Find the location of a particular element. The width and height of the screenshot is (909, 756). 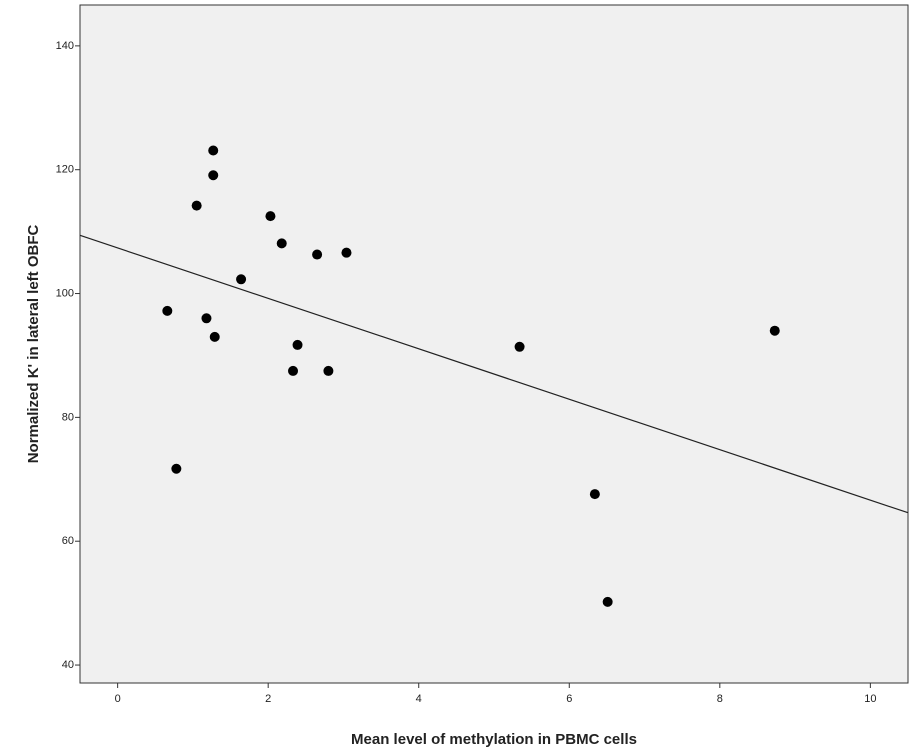

x-tick-label: 6 is located at coordinates (569, 699).